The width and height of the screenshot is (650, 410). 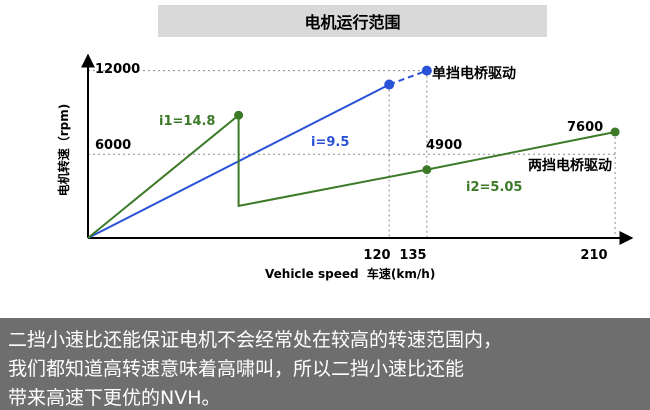 I want to click on x-tick-label-210: 210, so click(x=593, y=255).